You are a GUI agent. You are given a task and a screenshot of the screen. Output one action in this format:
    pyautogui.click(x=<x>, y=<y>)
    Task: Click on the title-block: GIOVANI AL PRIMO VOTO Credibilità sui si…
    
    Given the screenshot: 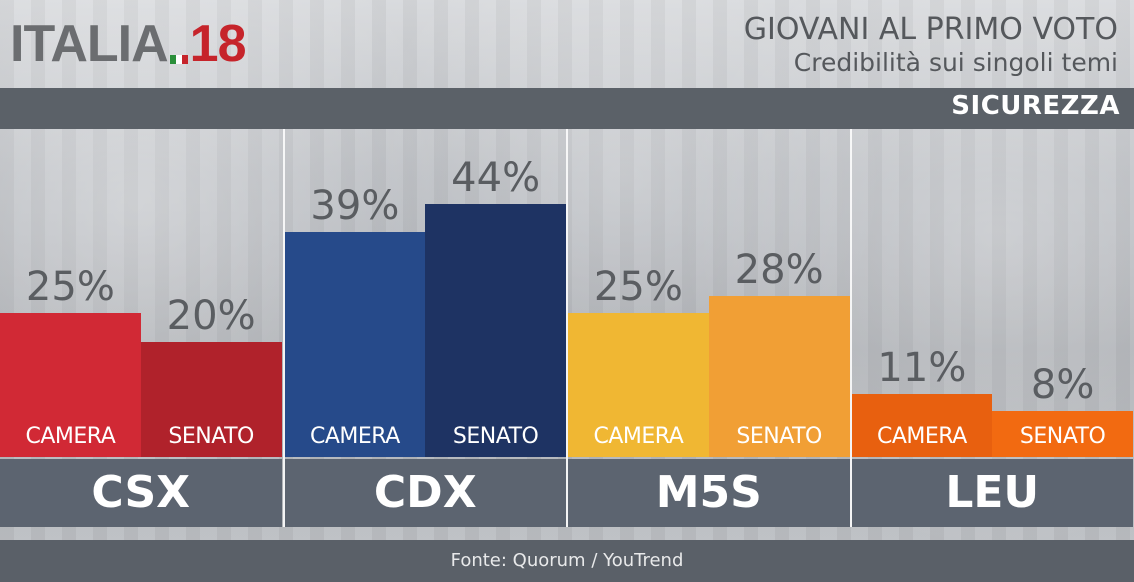 What is the action you would take?
    pyautogui.click(x=931, y=45)
    